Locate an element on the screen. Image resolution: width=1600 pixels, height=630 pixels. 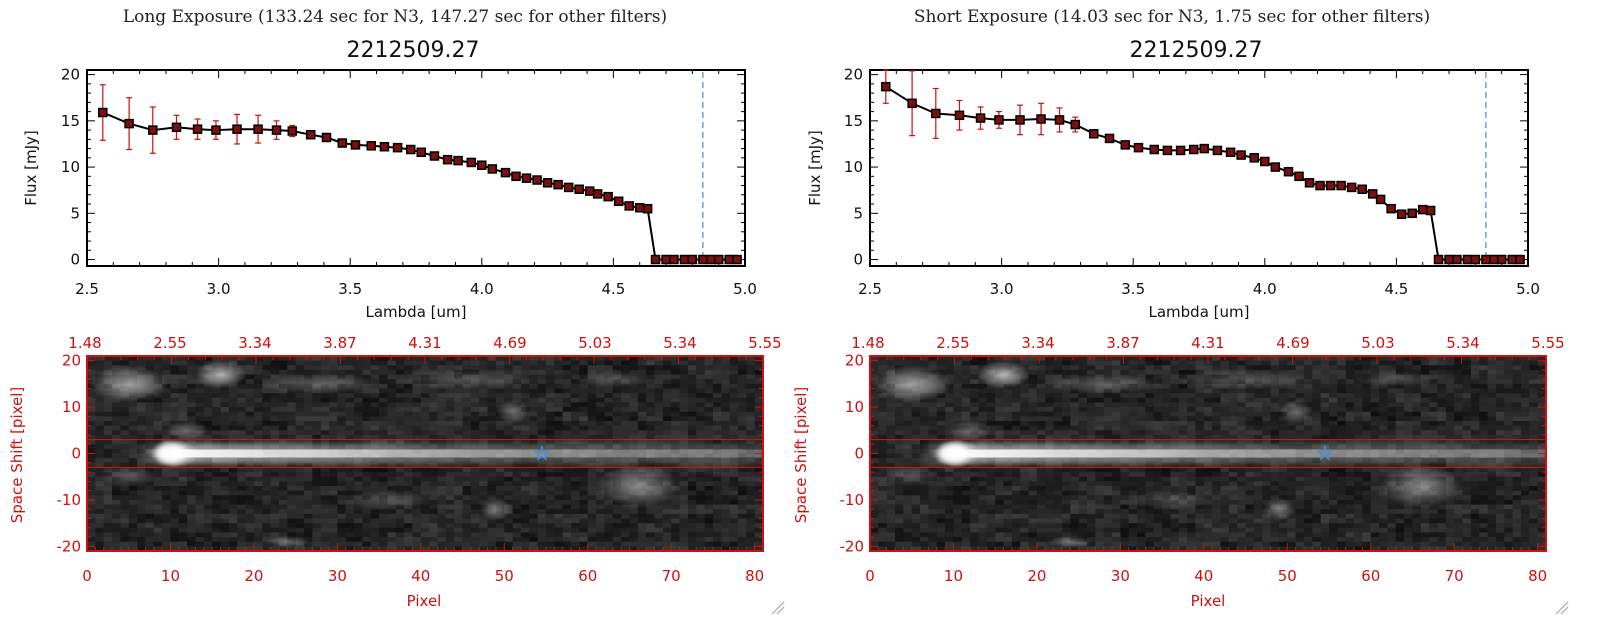
top-tick-label: 3.87 is located at coordinates (339, 343).